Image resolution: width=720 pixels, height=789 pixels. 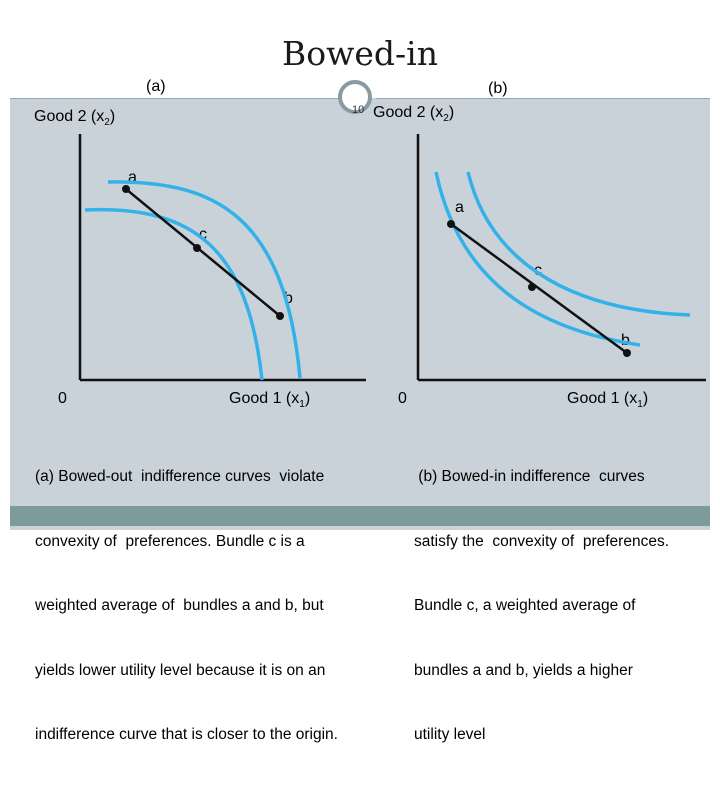 I want to click on panel-a-point-c-label: c, so click(x=203, y=234).